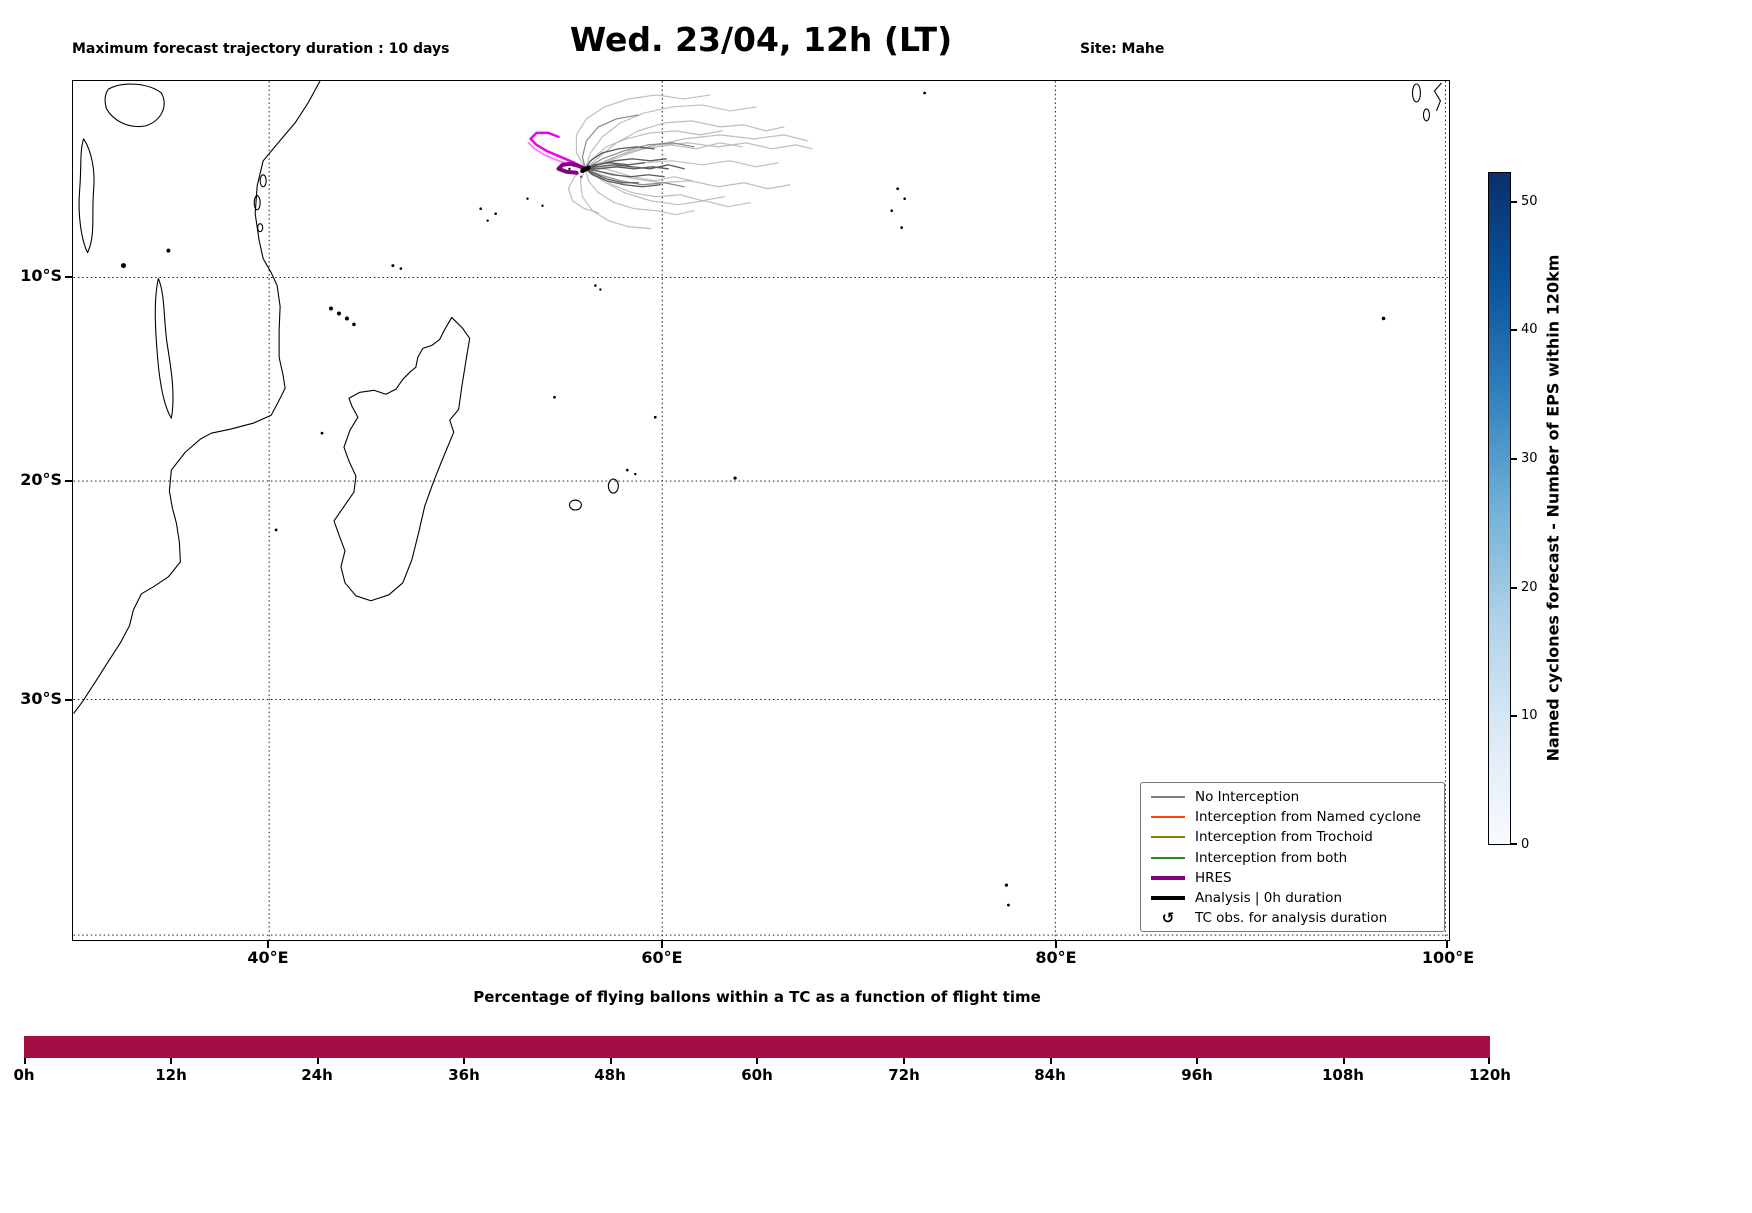  I want to click on legend-label: TC obs. for analysis duration, so click(1291, 918).